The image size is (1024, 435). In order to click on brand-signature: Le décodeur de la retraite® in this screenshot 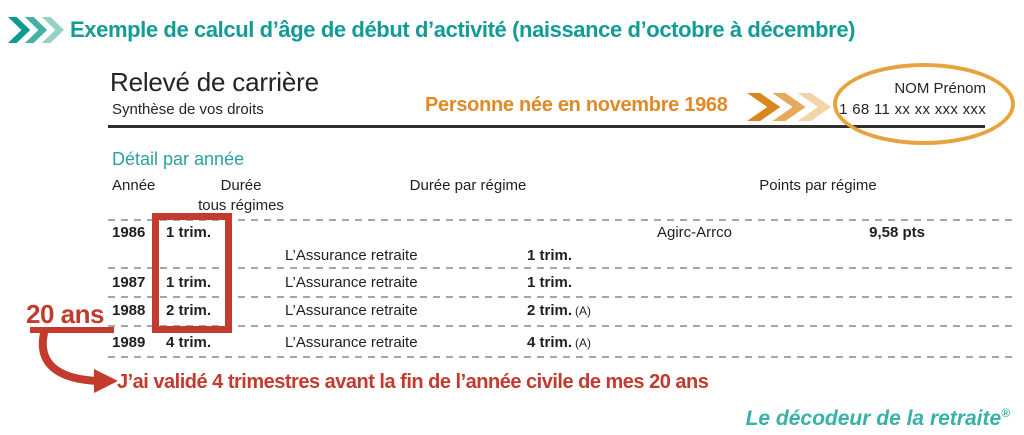, I will do `click(878, 416)`.